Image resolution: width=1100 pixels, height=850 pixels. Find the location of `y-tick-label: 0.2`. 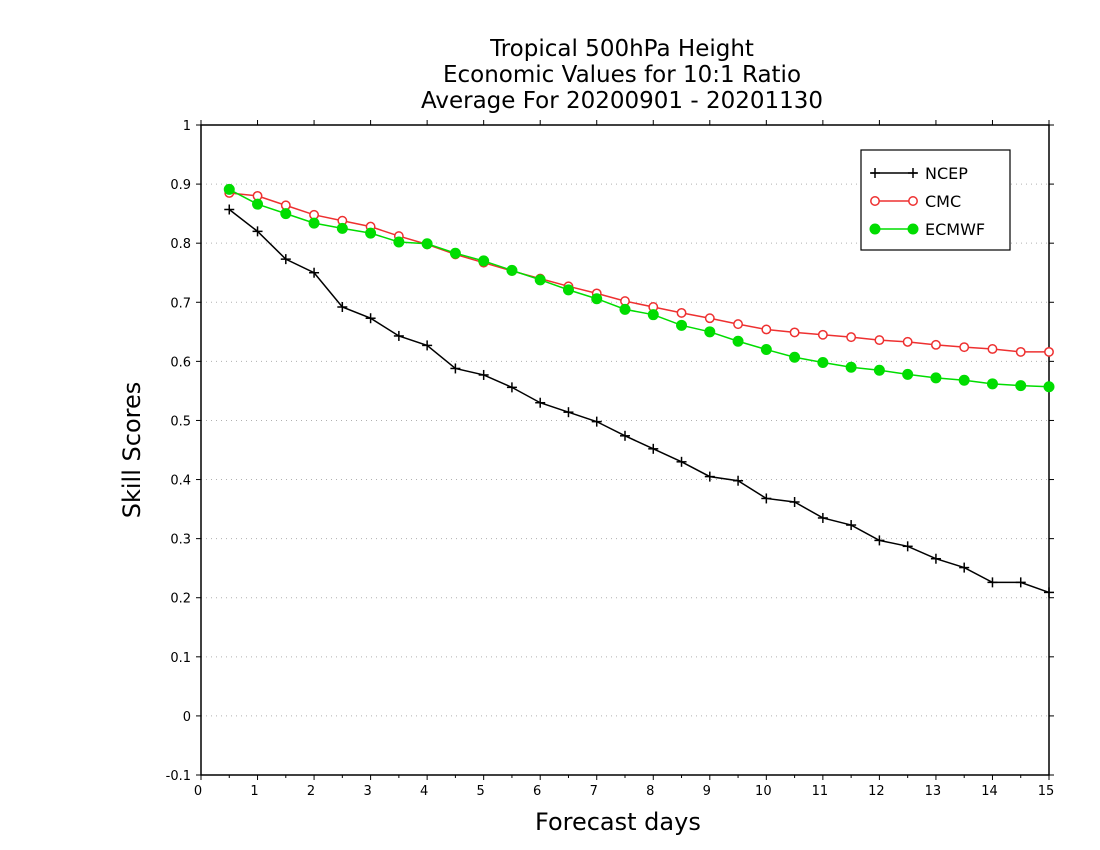

y-tick-label: 0.2 is located at coordinates (180, 599).